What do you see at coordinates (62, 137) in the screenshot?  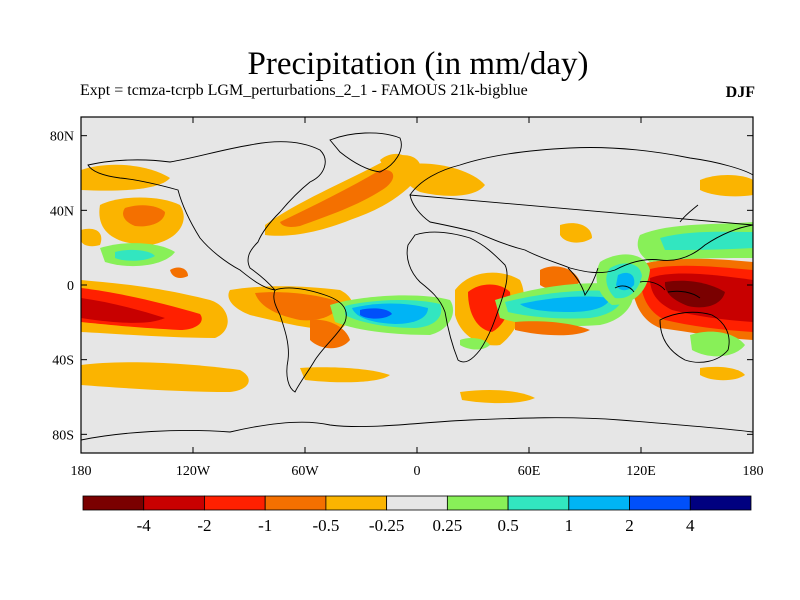 I see `lat-tick-label: 80N` at bounding box center [62, 137].